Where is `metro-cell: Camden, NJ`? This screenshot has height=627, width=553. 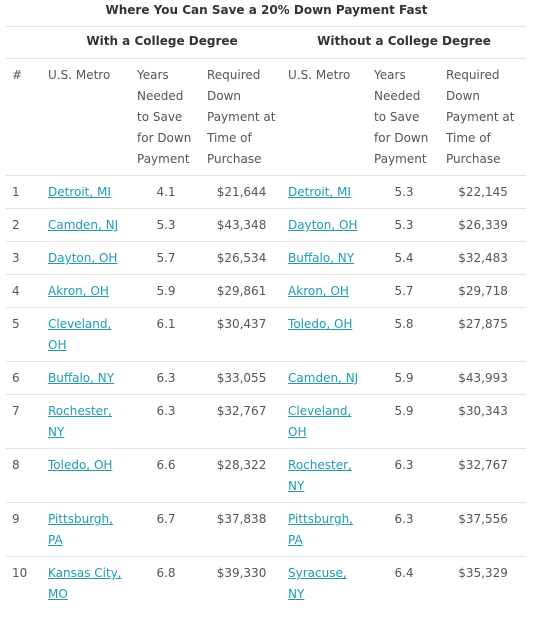
metro-cell: Camden, NJ is located at coordinates (325, 378).